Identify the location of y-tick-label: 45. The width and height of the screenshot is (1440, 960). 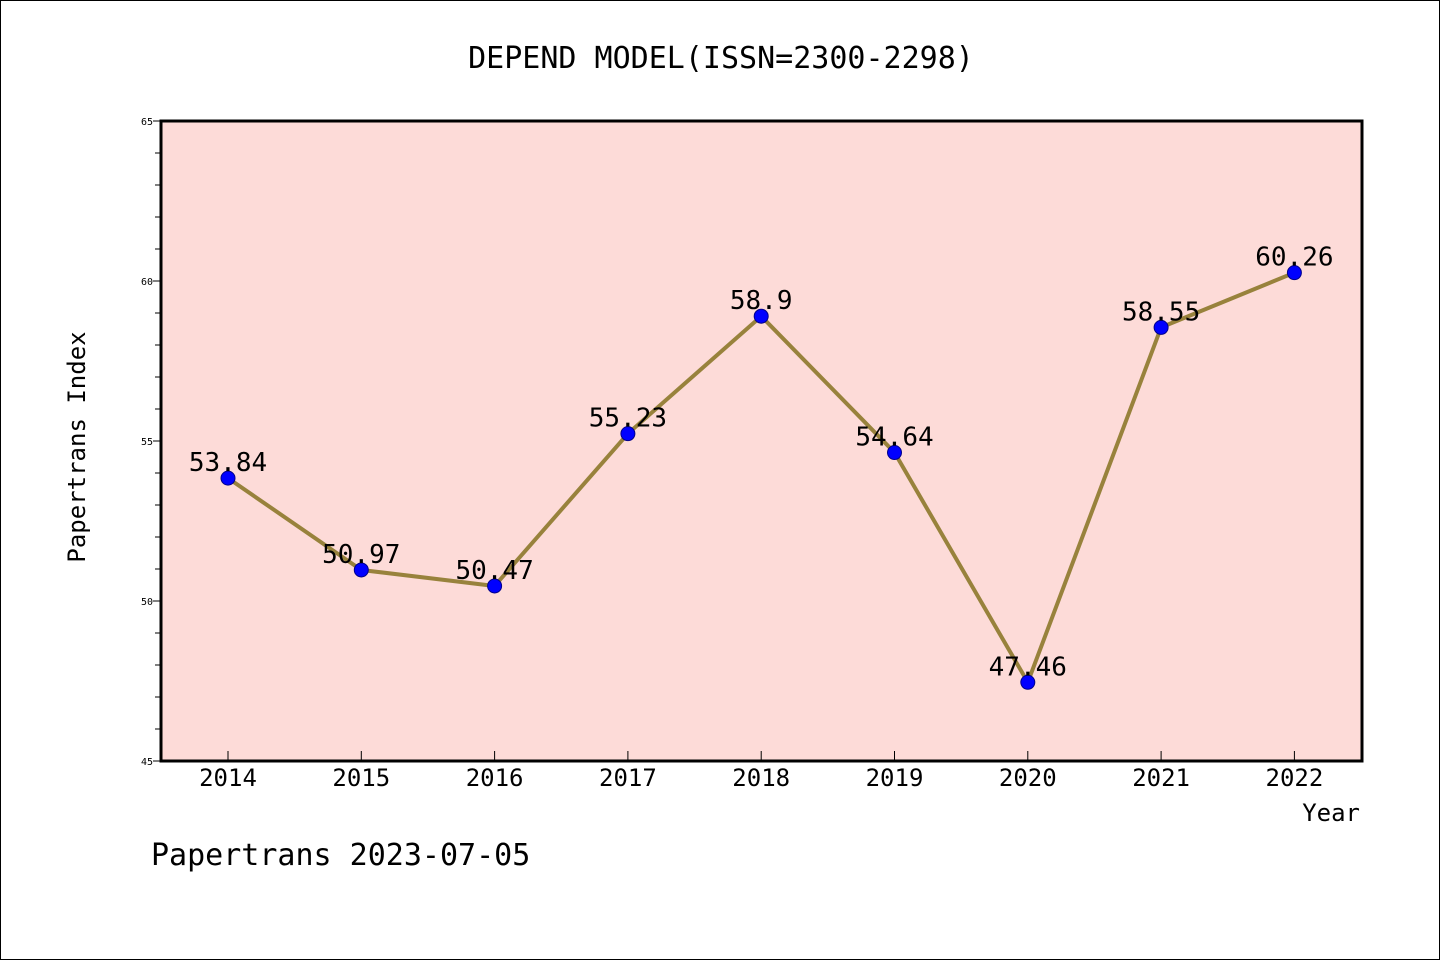
(147, 762).